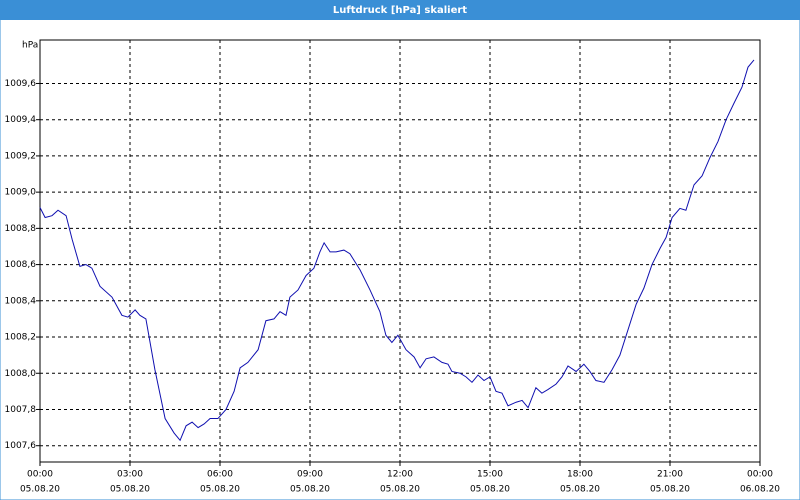  What do you see at coordinates (21, 265) in the screenshot?
I see `y-tick-label: 1008,6` at bounding box center [21, 265].